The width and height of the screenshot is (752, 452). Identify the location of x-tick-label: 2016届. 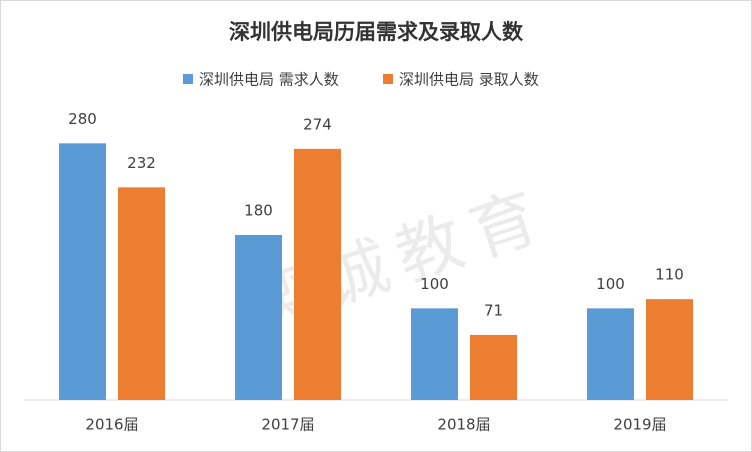
(111, 425).